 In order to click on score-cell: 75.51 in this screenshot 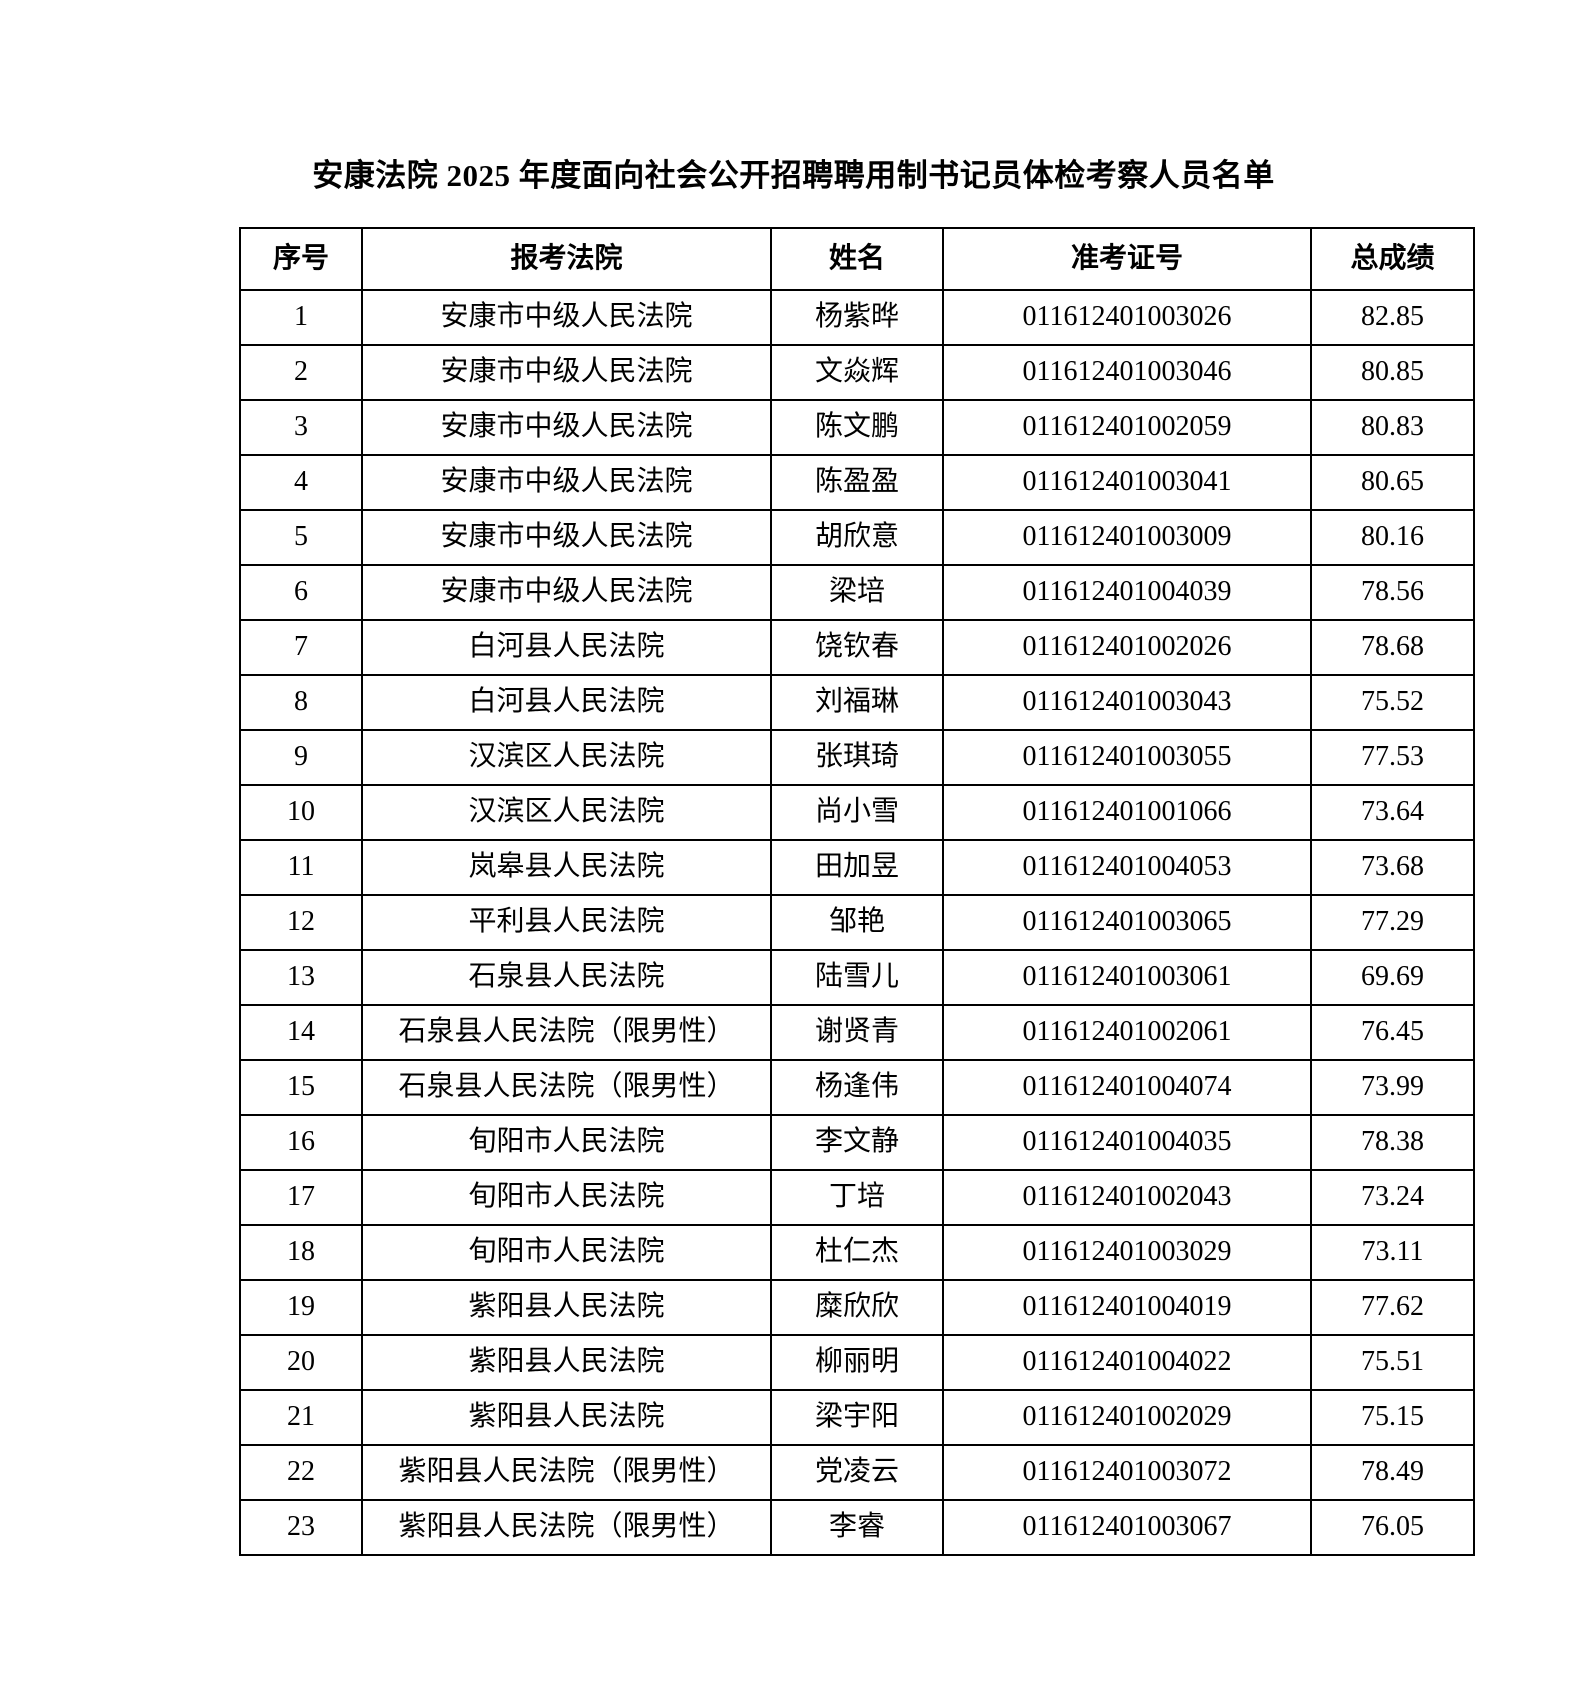, I will do `click(1392, 1362)`.